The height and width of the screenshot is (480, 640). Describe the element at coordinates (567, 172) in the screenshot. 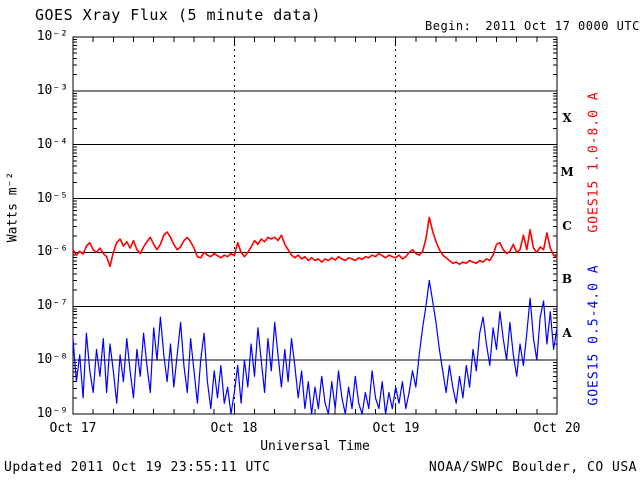

I see `flare-class-letter: M` at that location.